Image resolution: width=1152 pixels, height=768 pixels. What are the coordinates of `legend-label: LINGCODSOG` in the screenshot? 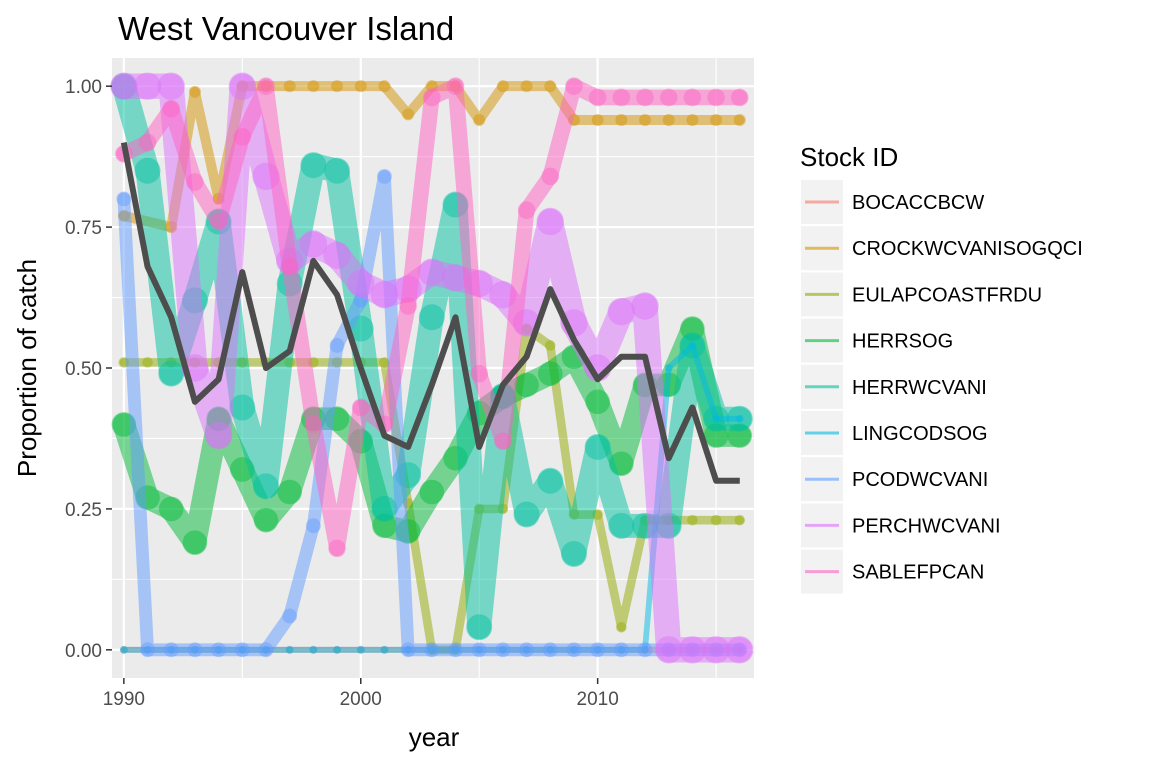 It's located at (920, 434).